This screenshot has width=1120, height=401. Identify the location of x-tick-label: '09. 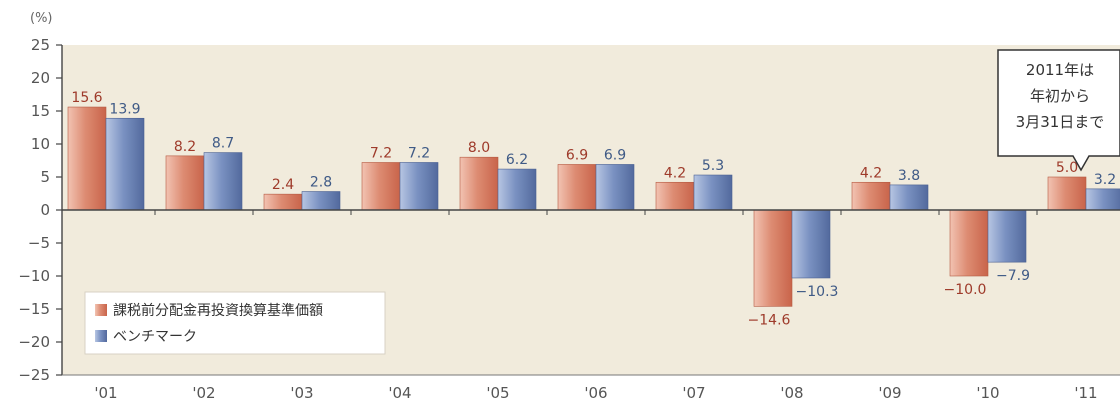
(889, 392).